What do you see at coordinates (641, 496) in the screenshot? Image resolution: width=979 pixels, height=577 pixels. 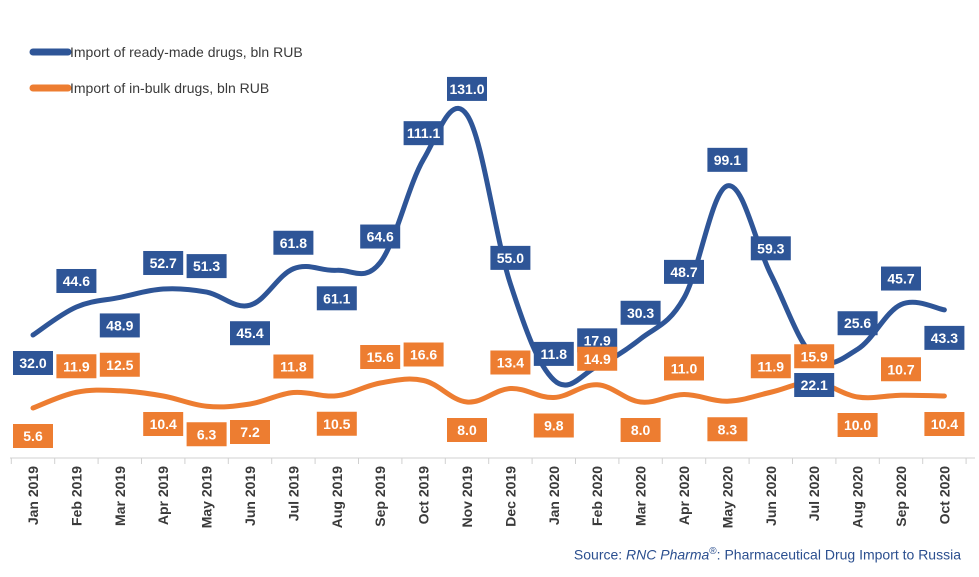 I see `x-tick-label: Mar 2020` at bounding box center [641, 496].